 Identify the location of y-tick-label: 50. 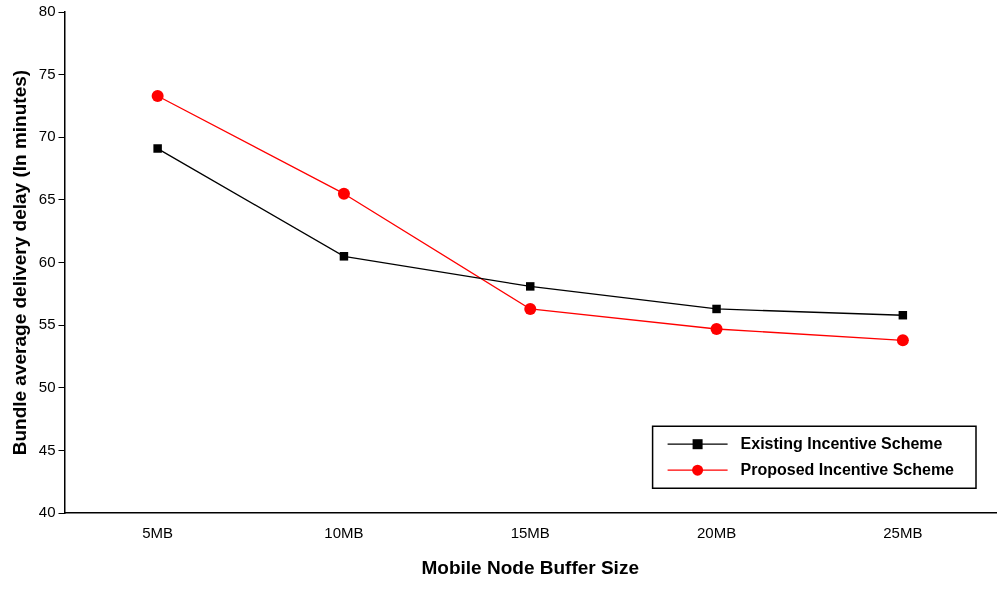
(47, 387).